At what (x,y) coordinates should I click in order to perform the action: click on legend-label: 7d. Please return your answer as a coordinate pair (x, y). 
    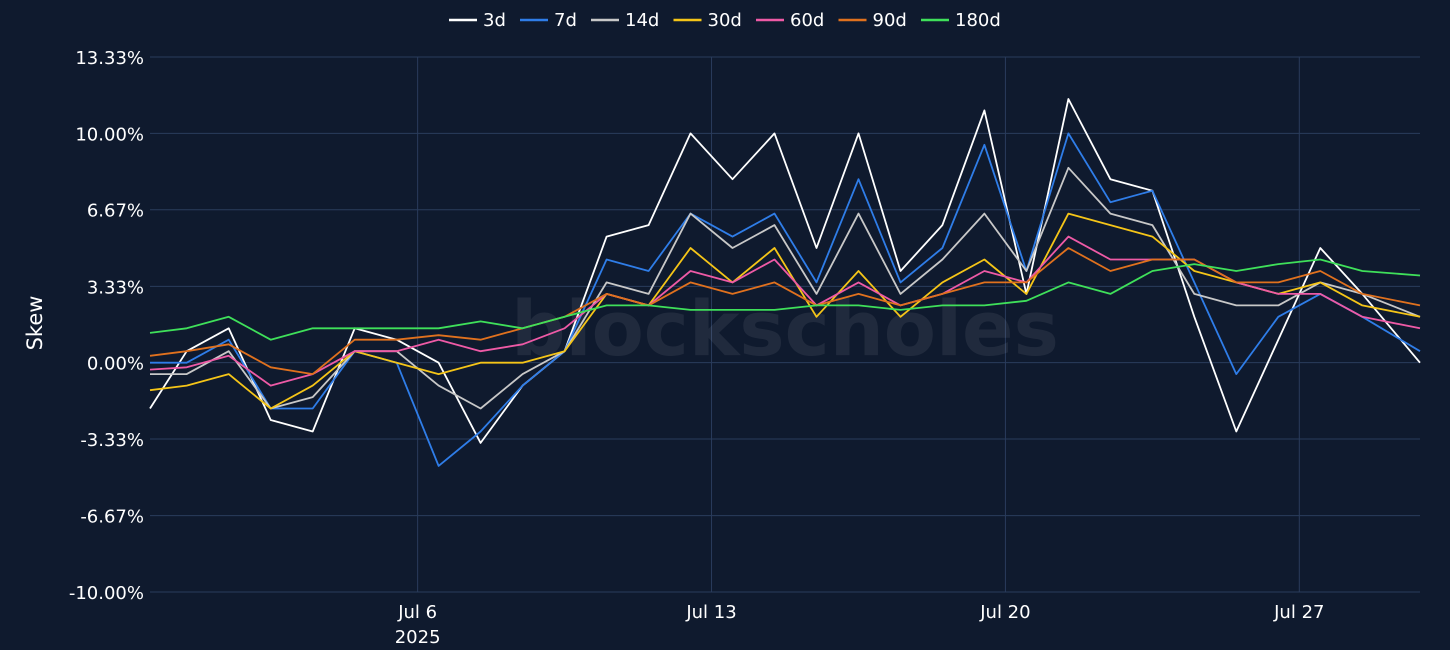
    Looking at the image, I should click on (565, 20).